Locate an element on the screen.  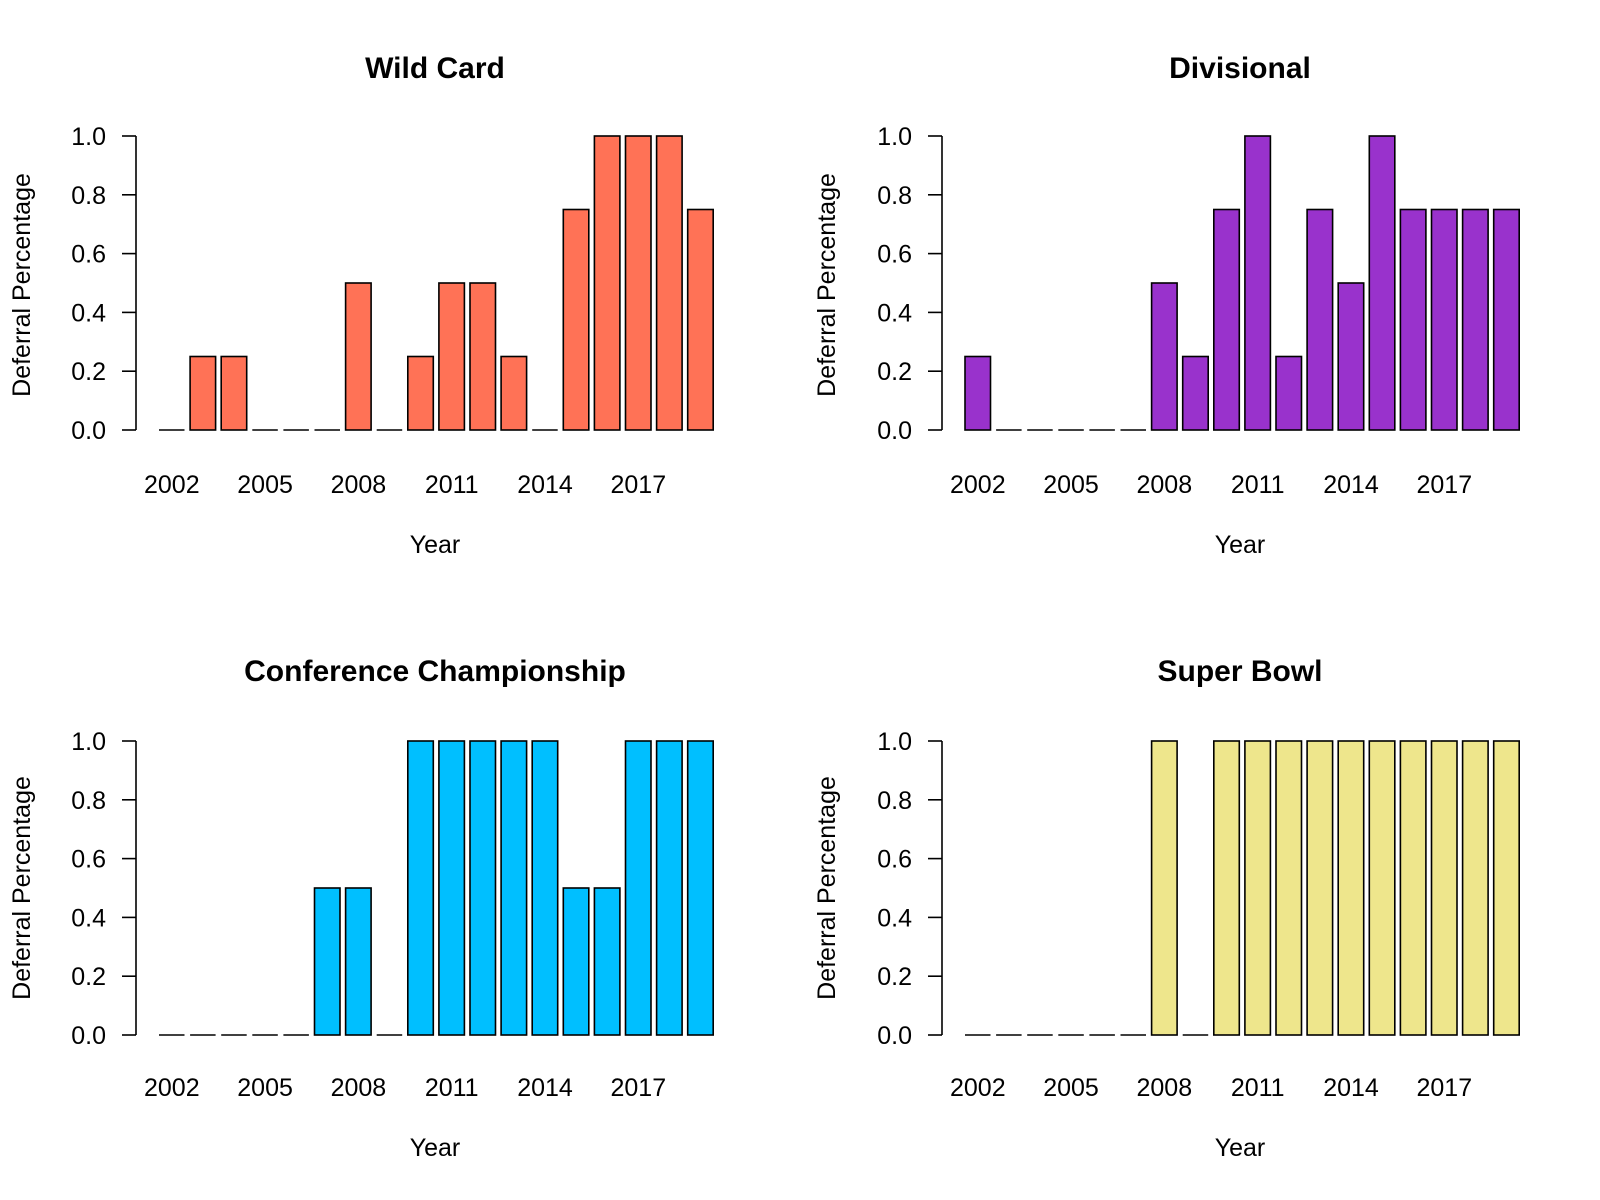
chart-title: Wild Card is located at coordinates (435, 68).